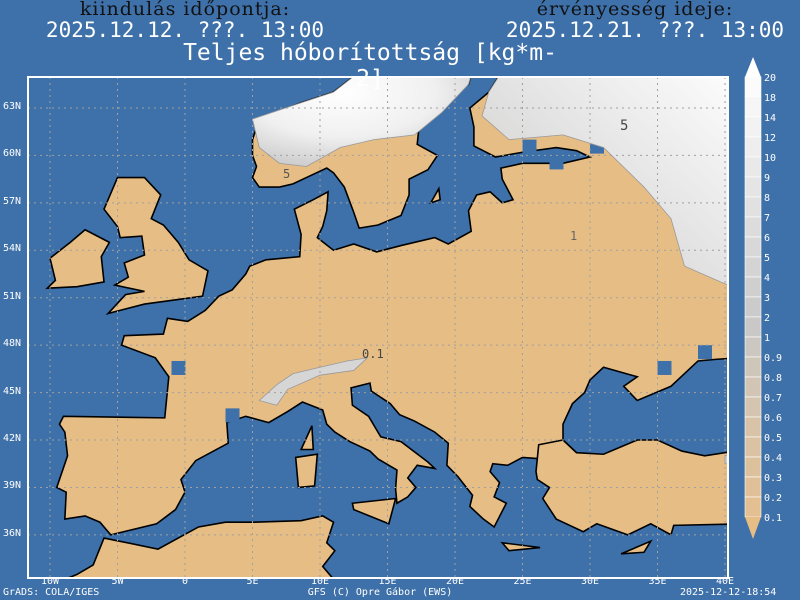 Image resolution: width=800 pixels, height=600 pixels. What do you see at coordinates (313, 381) in the screenshot?
I see `snow-alps` at bounding box center [313, 381].